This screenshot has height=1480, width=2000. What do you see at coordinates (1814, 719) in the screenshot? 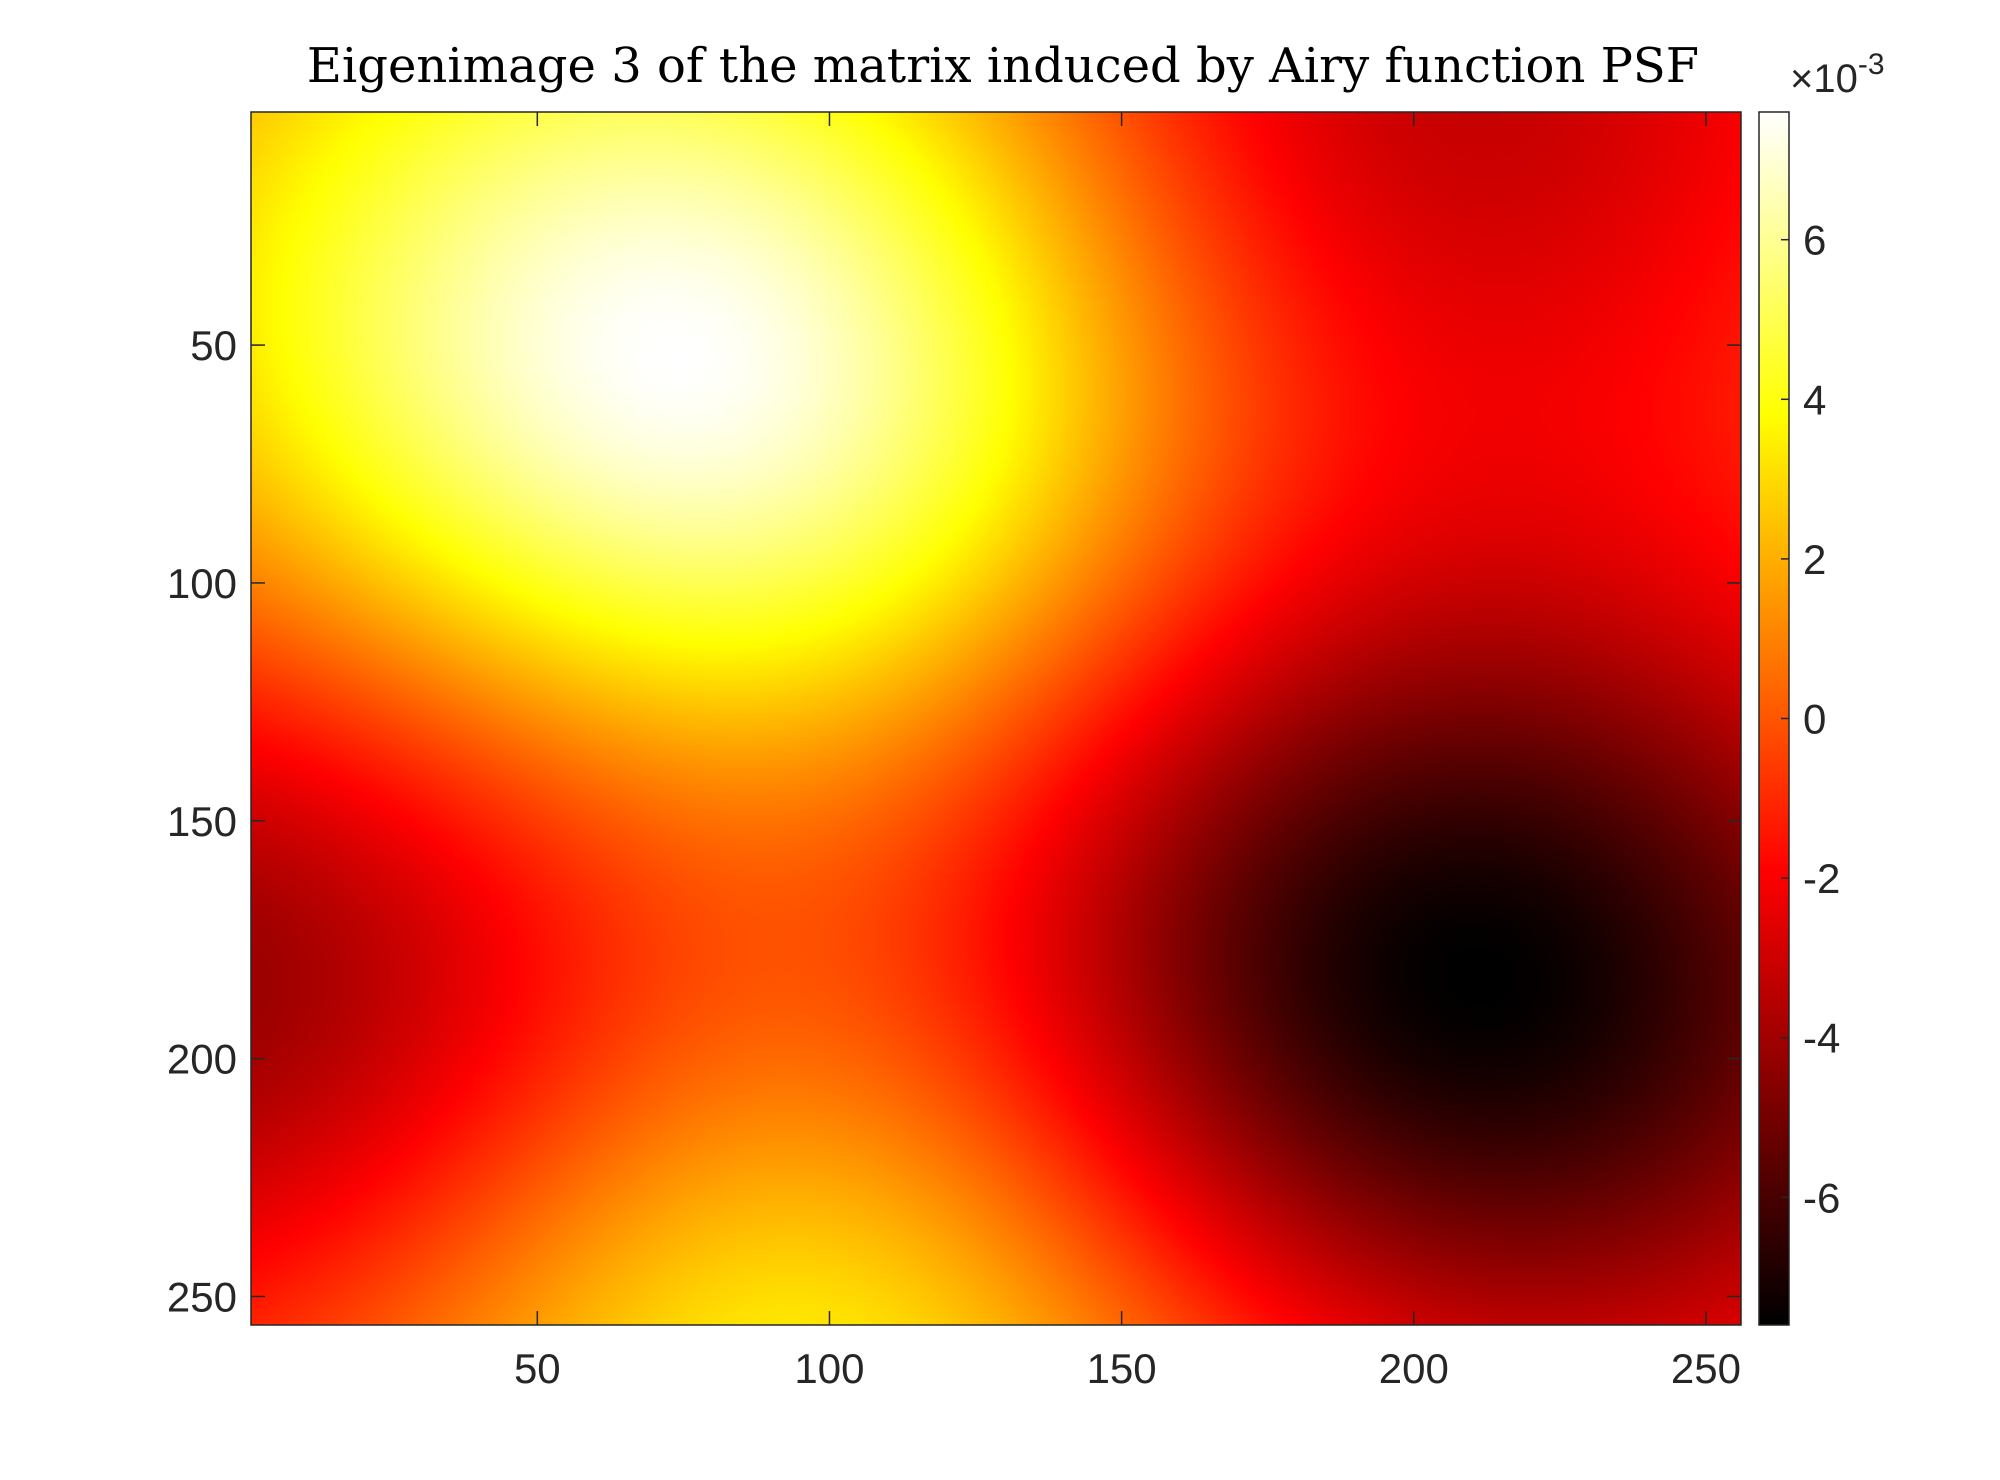
I see `colorbar-tick-label: 0` at bounding box center [1814, 719].